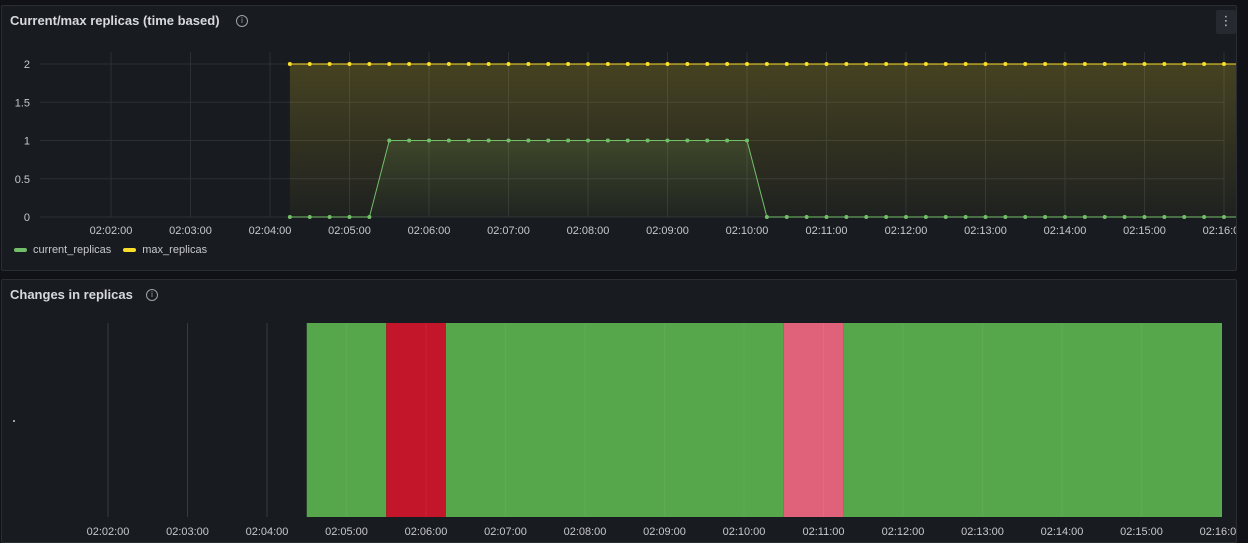  Describe the element at coordinates (588, 231) in the screenshot. I see `x-tick-label: 02:08:00` at that location.